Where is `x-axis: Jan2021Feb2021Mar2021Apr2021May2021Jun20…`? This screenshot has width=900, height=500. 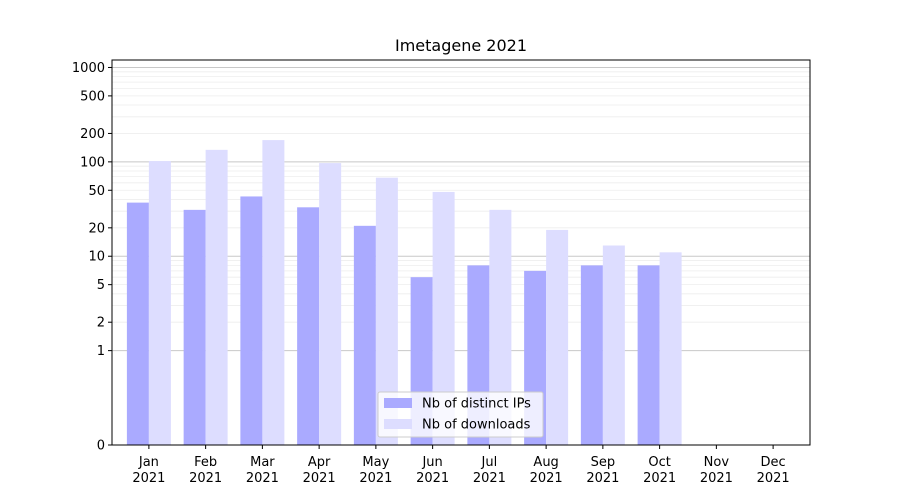 x-axis: Jan2021Feb2021Mar2021Apr2021May2021Jun20… is located at coordinates (461, 465).